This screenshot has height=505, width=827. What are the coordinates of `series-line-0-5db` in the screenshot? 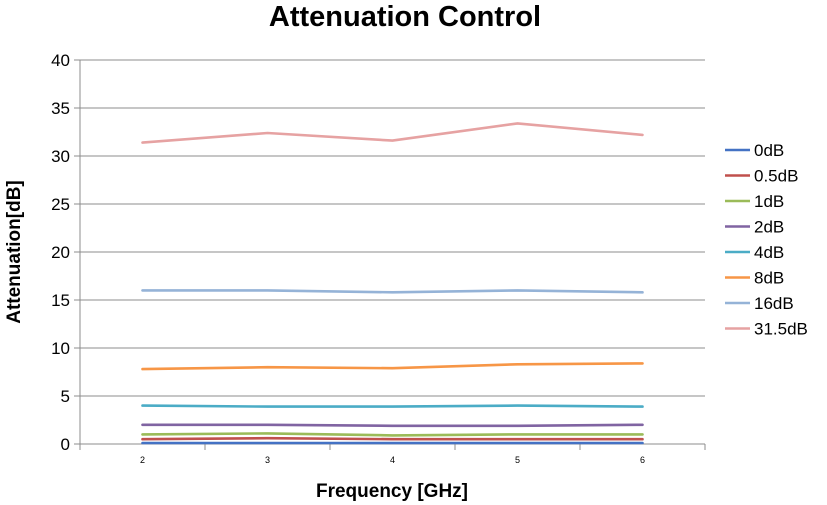 It's located at (392, 438).